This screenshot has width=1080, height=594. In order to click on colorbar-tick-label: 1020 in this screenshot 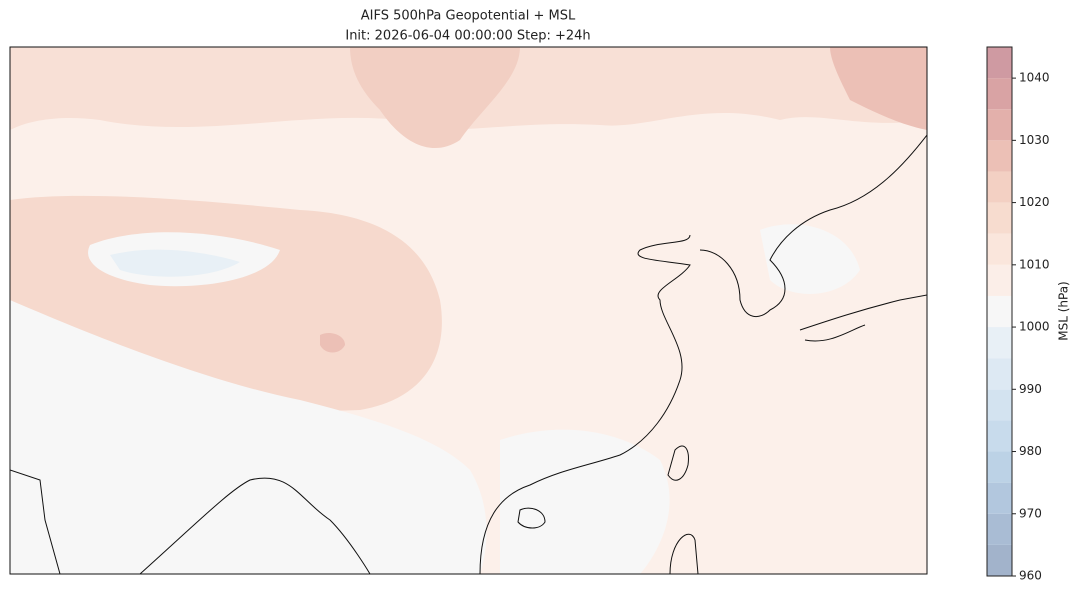, I will do `click(1034, 202)`.